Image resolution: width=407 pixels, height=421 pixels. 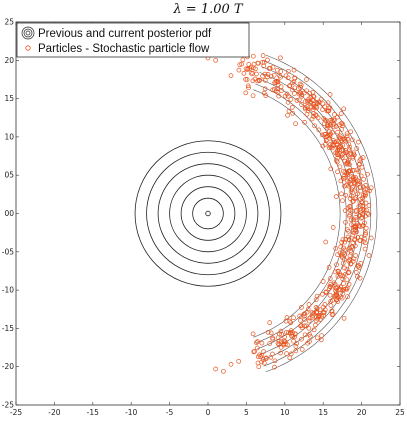 I want to click on y-tick-label: 25, so click(x=9, y=22).